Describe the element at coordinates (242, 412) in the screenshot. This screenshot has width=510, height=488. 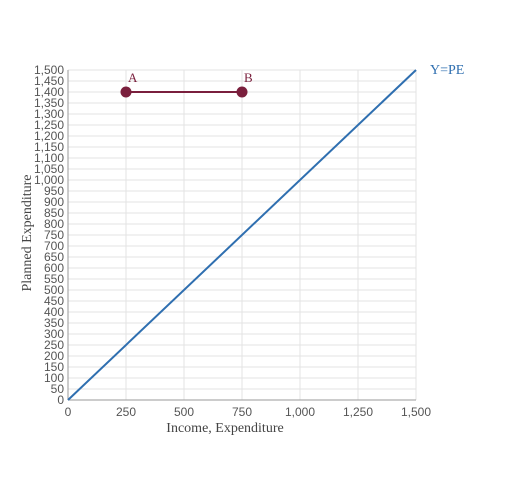
I see `x-tick-label: 750` at that location.